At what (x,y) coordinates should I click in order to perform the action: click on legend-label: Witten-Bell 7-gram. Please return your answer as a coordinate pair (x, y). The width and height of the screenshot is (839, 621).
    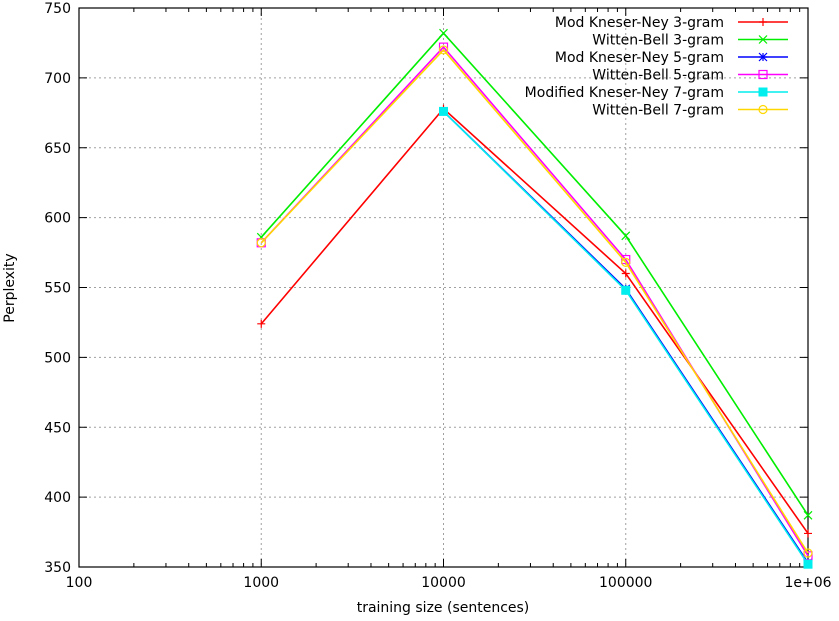
    Looking at the image, I should click on (658, 111).